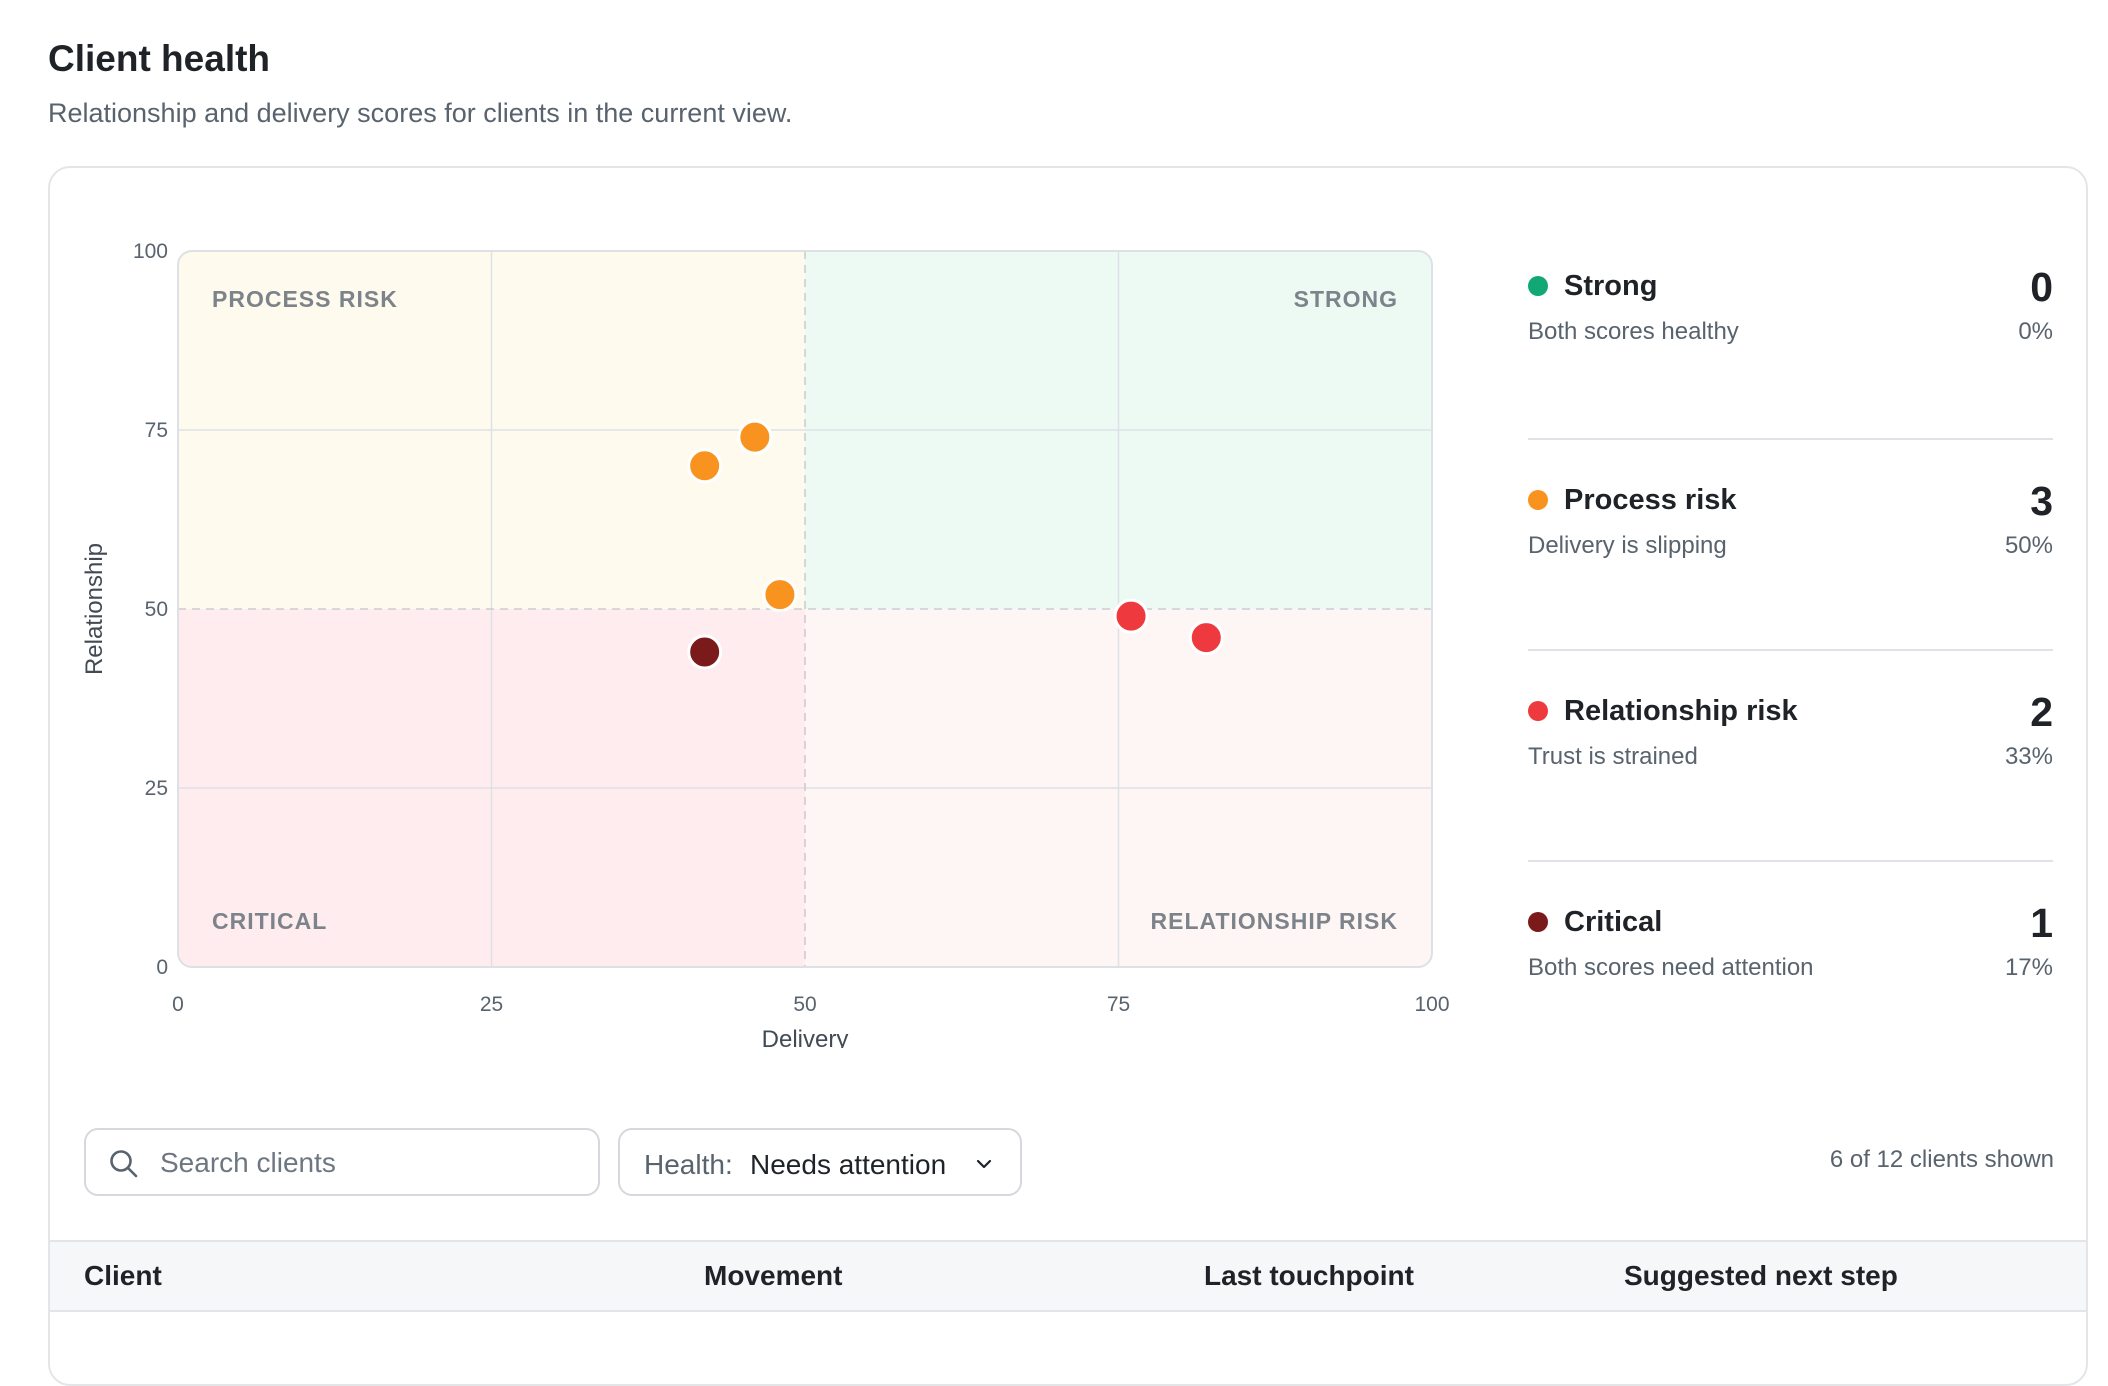 The height and width of the screenshot is (1386, 2108). Describe the element at coordinates (1633, 331) in the screenshot. I see `legend-description: Both scores healthy` at that location.